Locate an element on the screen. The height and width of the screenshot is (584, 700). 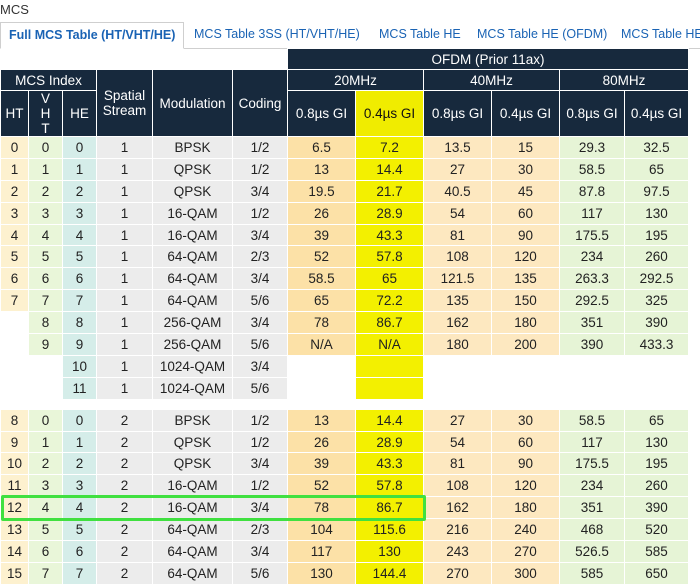
cell-vht: 6 is located at coordinates (45, 551).